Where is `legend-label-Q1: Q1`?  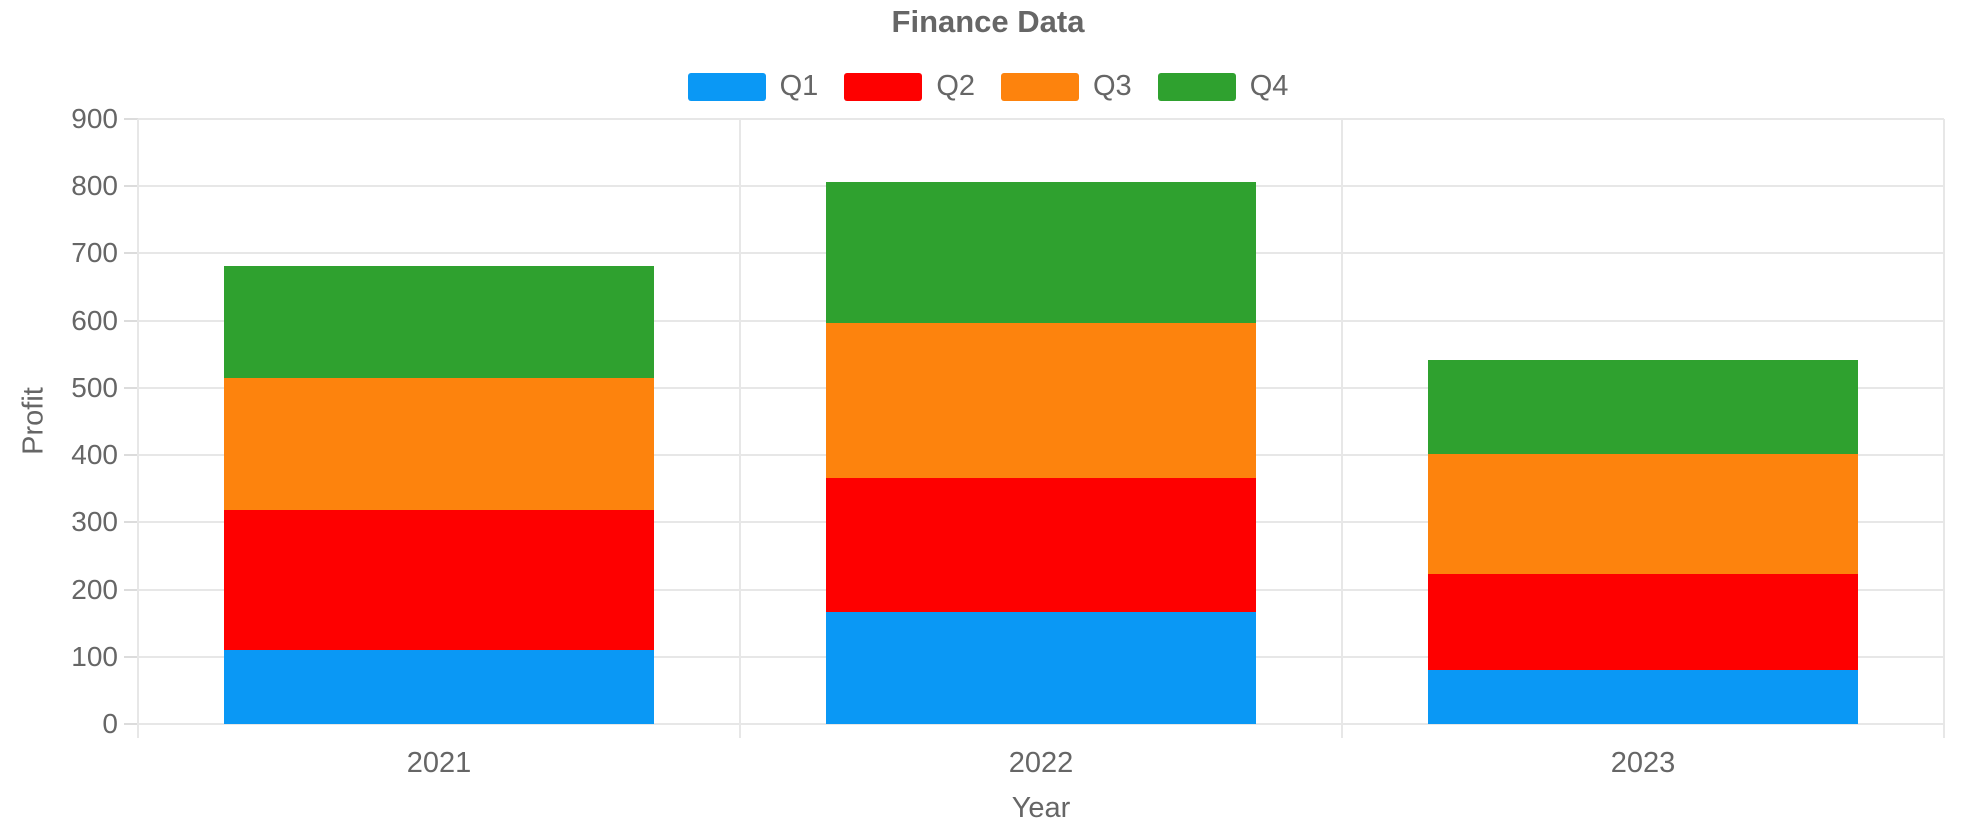 legend-label-Q1: Q1 is located at coordinates (799, 86).